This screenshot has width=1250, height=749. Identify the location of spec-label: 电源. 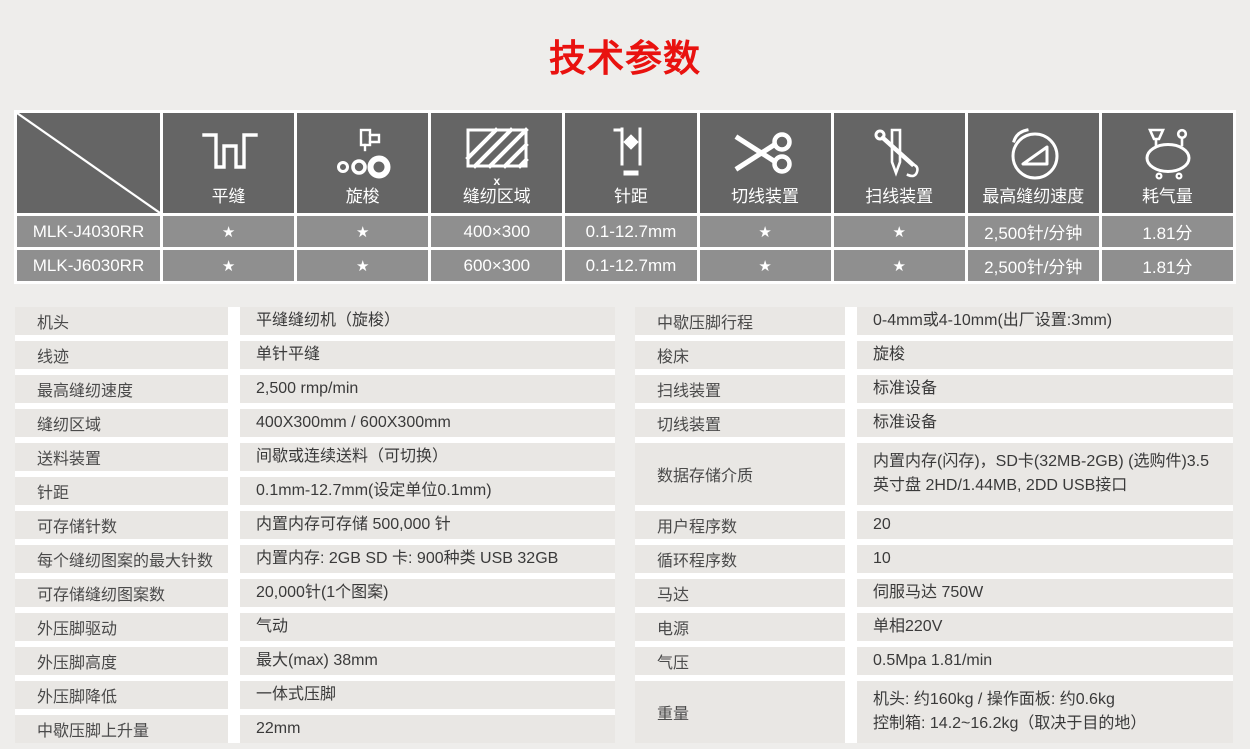
(740, 627).